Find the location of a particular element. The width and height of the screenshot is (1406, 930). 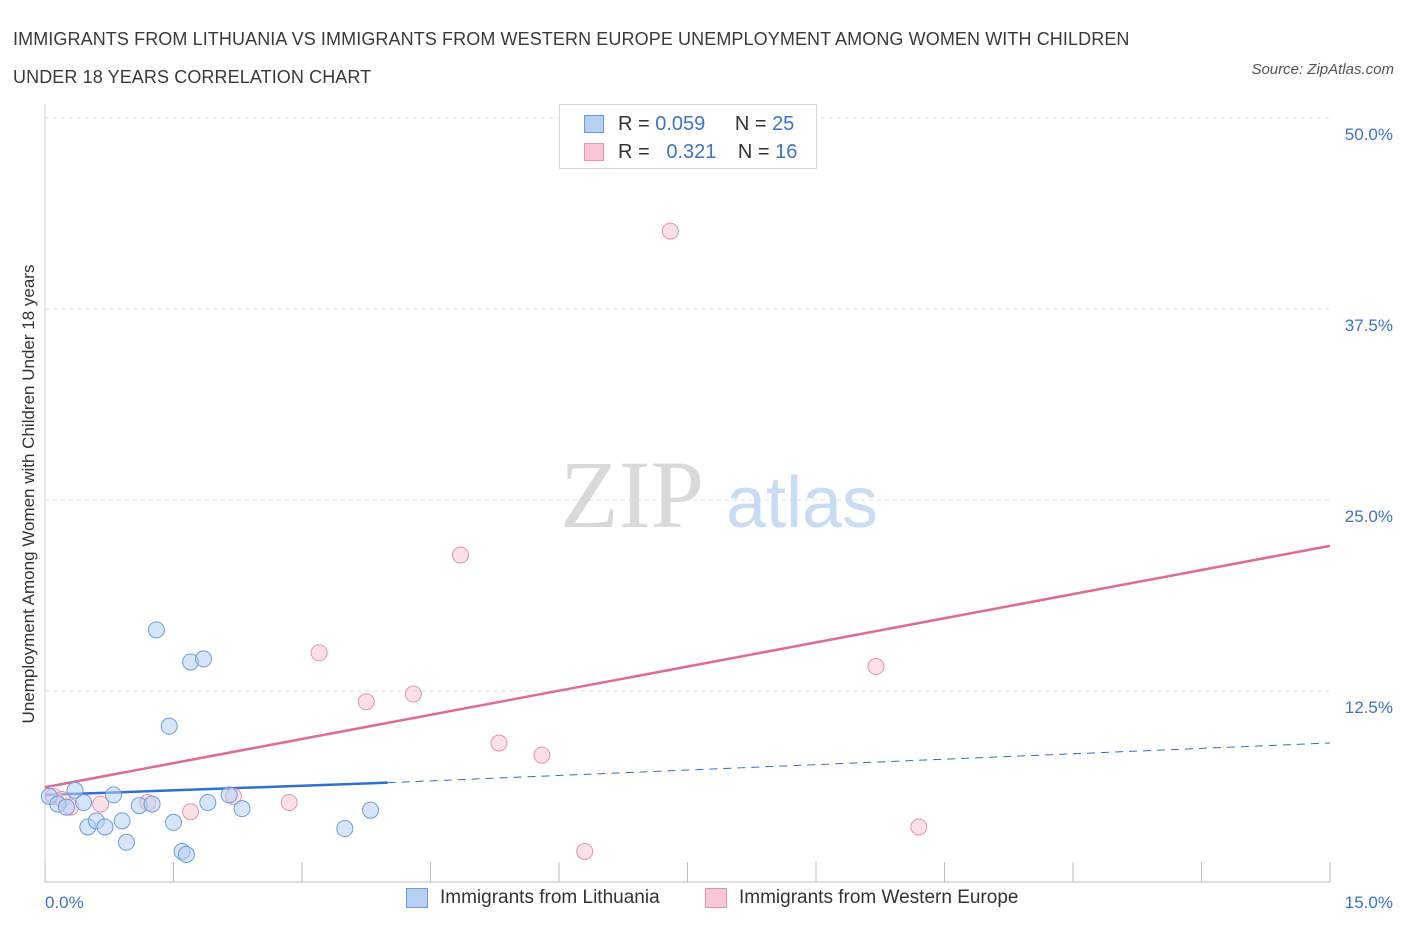

trend-line-lithuania is located at coordinates (216, 789).